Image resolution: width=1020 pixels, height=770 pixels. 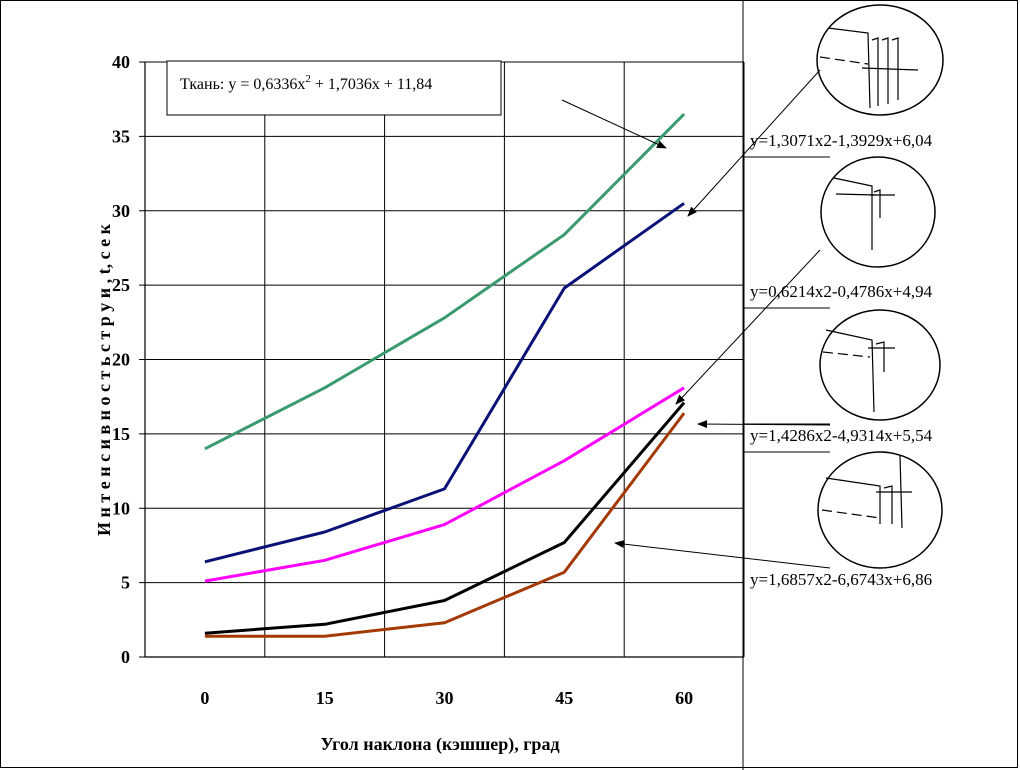 I want to click on x-tick-label: 0, so click(x=204, y=698).